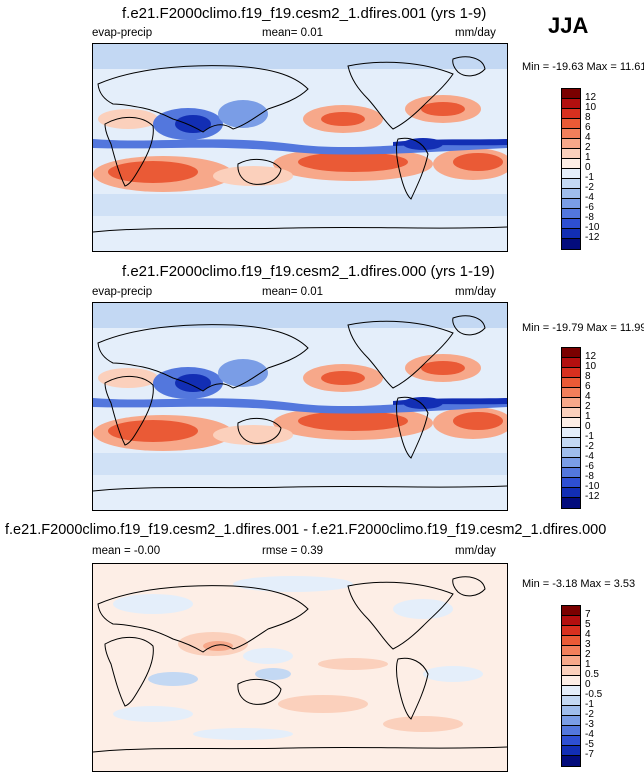 This screenshot has height=779, width=644. I want to click on colorbar-tick-label: -0.5, so click(594, 694).